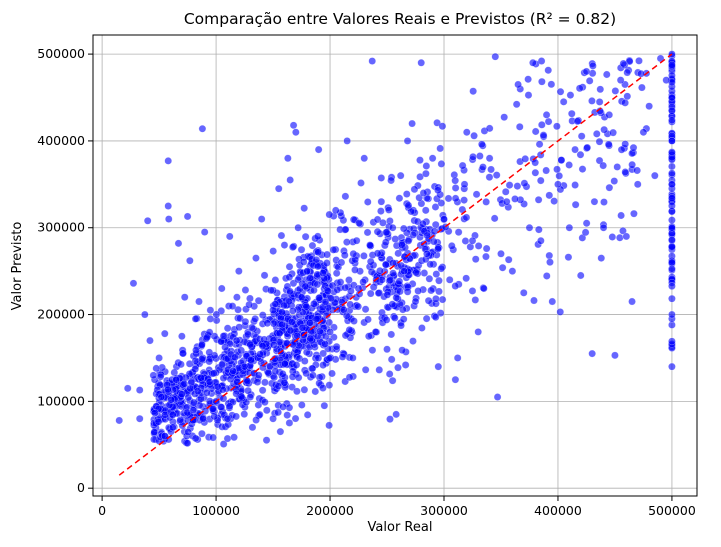  I want to click on x-tick-label-2: 200000, so click(330, 510).